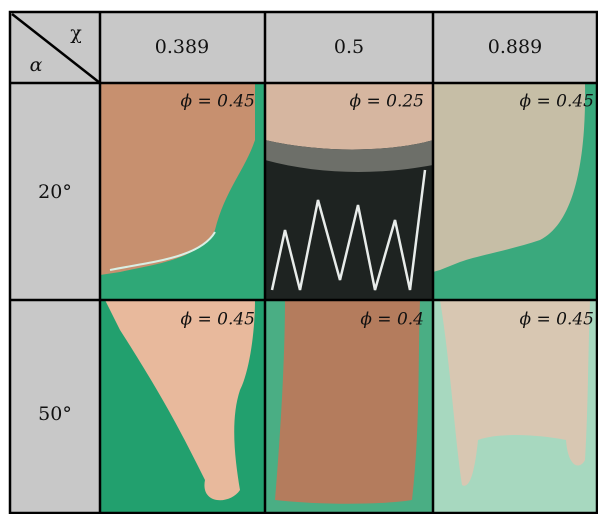  I want to click on cell-label: ϕ = 0.25, so click(387, 102).